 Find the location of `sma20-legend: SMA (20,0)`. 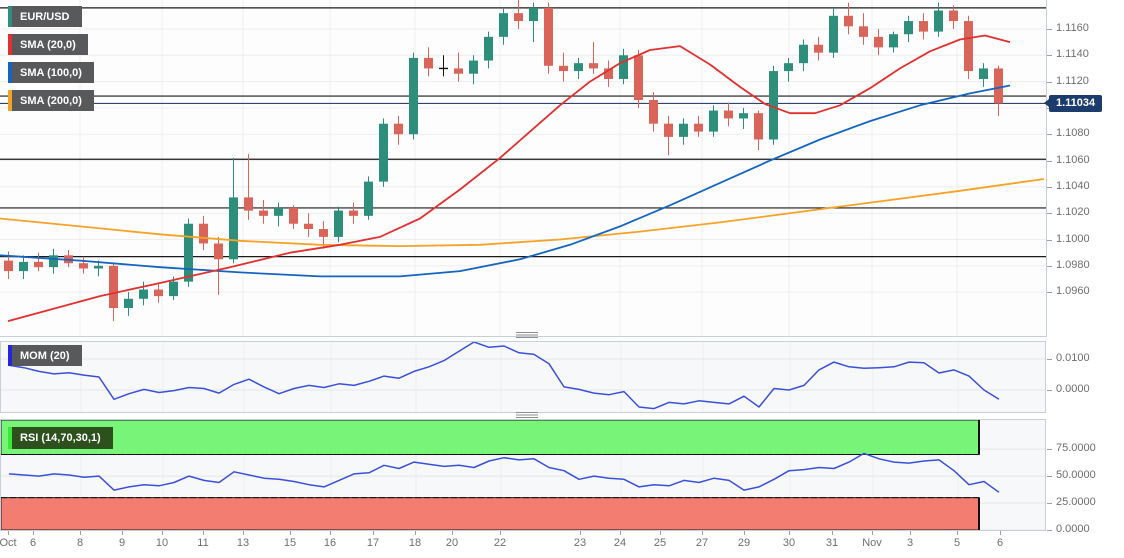

sma20-legend: SMA (20,0) is located at coordinates (48, 44).